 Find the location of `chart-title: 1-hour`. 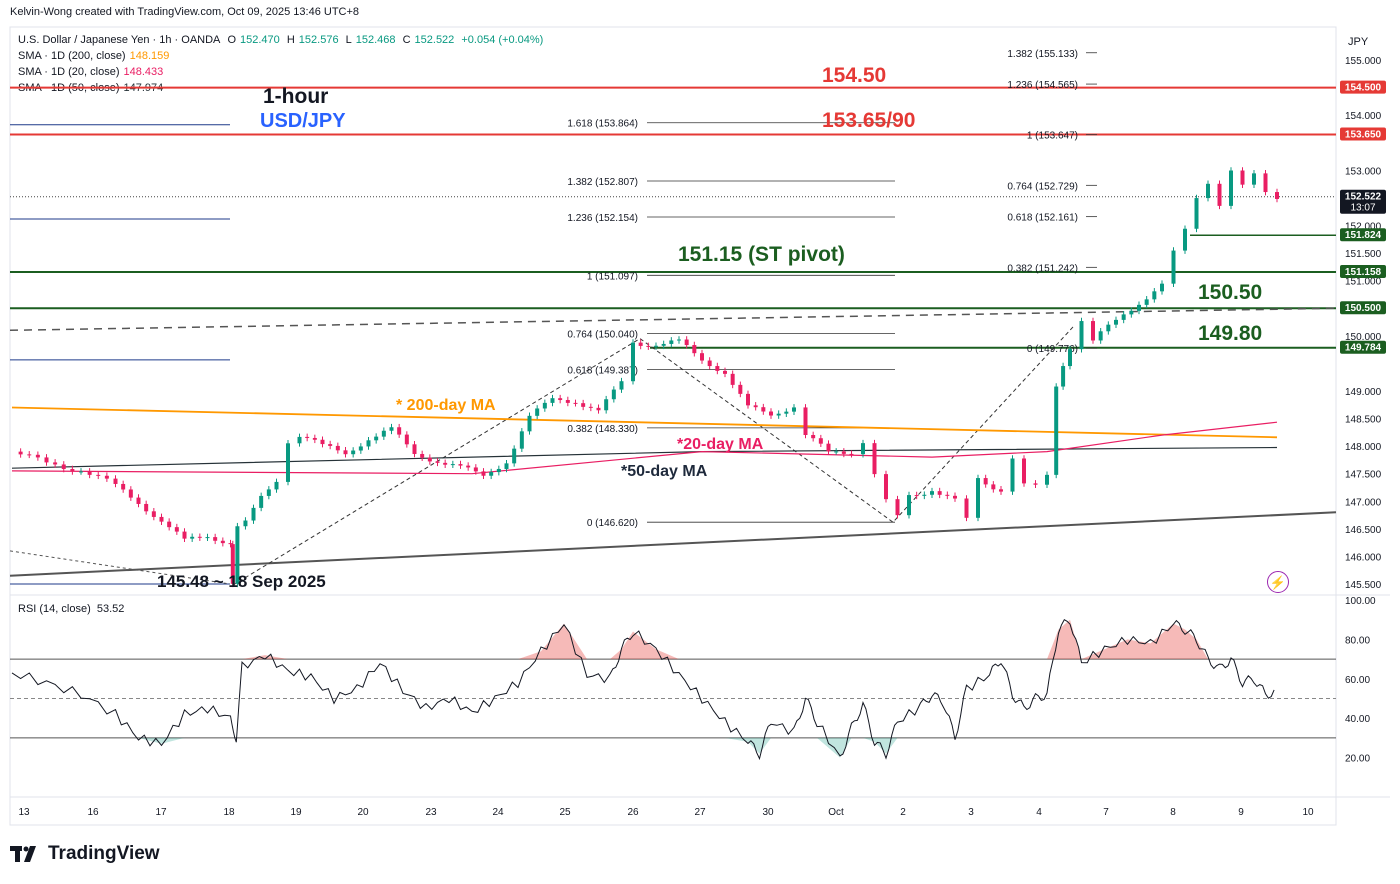

chart-title: 1-hour is located at coordinates (295, 96).